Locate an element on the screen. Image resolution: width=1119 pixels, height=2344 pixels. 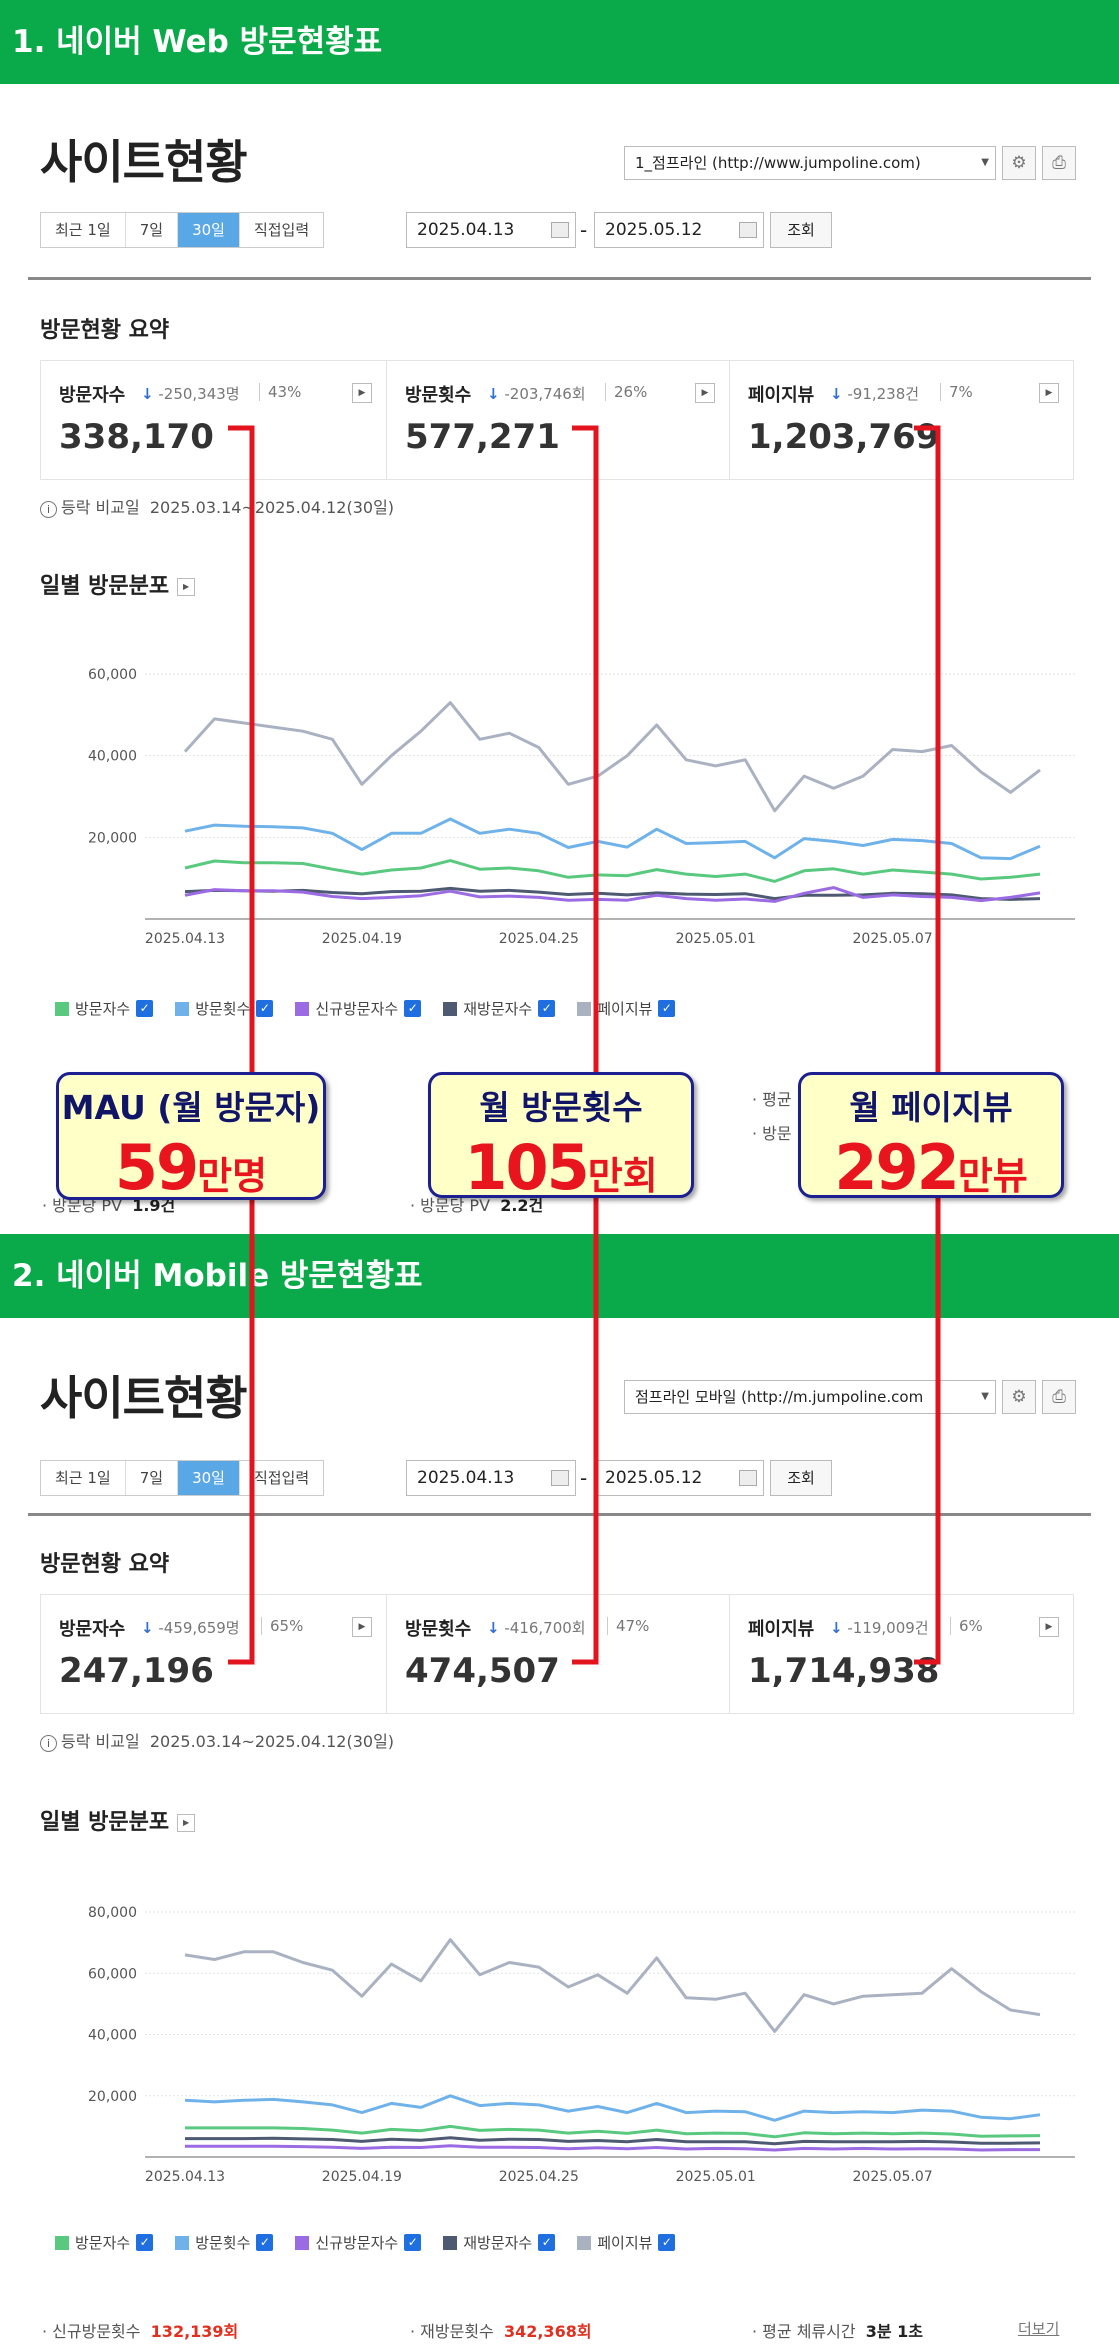
chart-legend: 방문자수 ✓ 방문횟수 ✓ 신규방문자수 ✓ 재방문자수 ✓ 페이지뷰 ✓ is located at coordinates (365, 2242).